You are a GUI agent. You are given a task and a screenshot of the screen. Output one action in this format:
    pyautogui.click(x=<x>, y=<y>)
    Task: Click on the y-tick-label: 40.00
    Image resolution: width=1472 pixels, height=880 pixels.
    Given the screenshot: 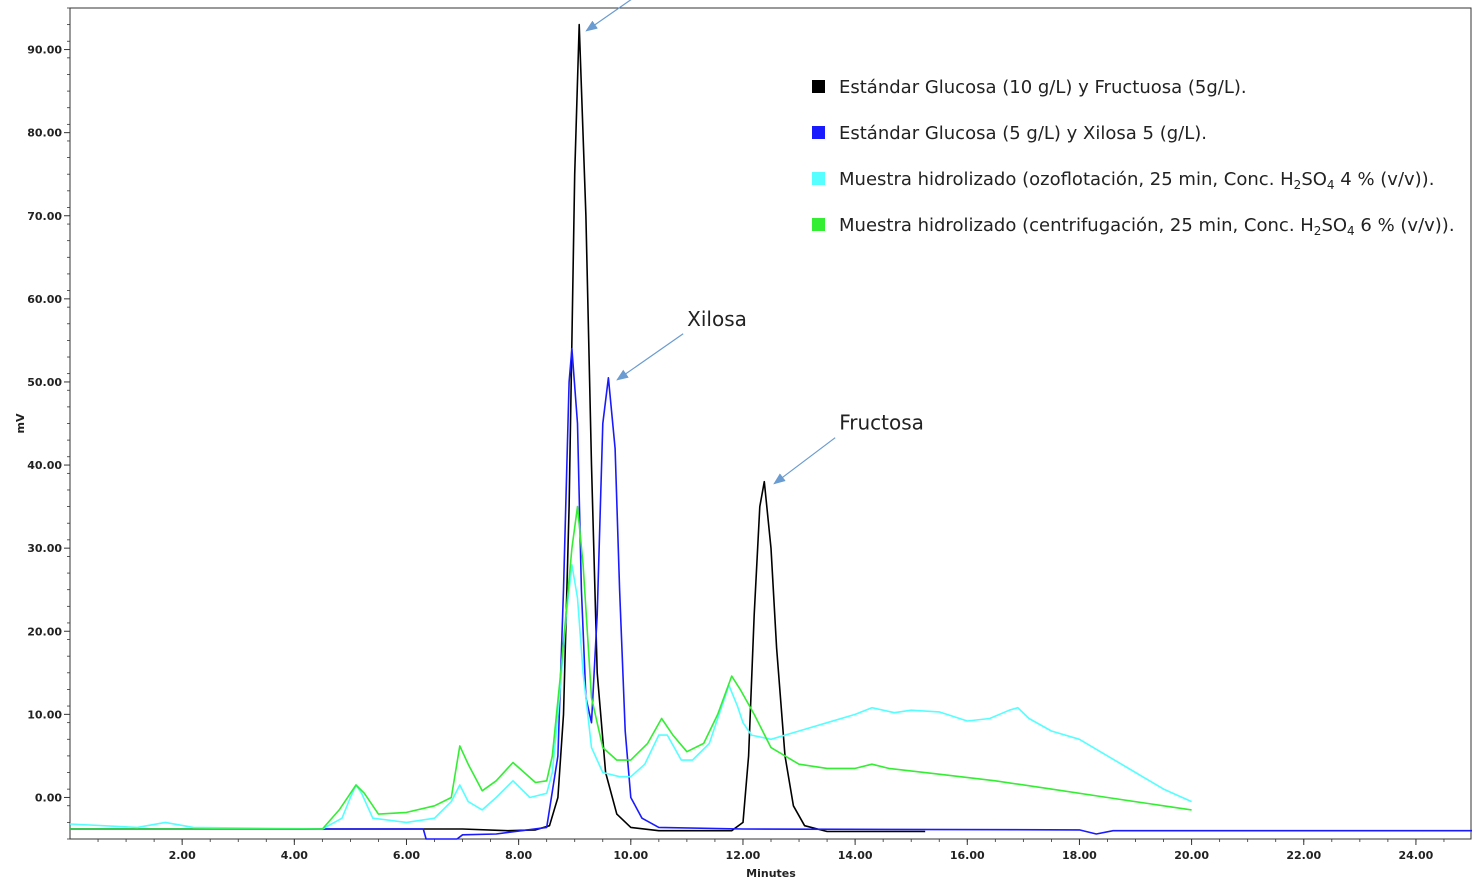 What is the action you would take?
    pyautogui.click(x=44, y=465)
    